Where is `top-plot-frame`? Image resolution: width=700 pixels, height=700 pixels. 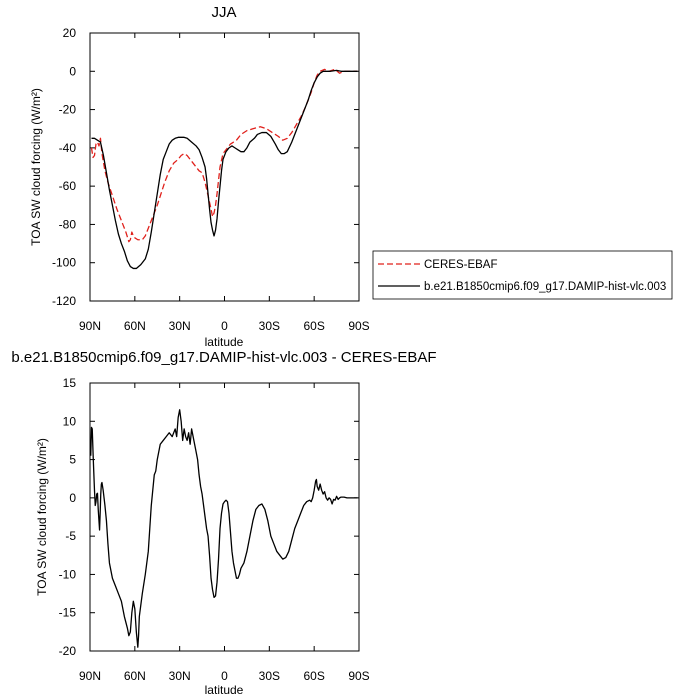
top-plot-frame is located at coordinates (224, 167).